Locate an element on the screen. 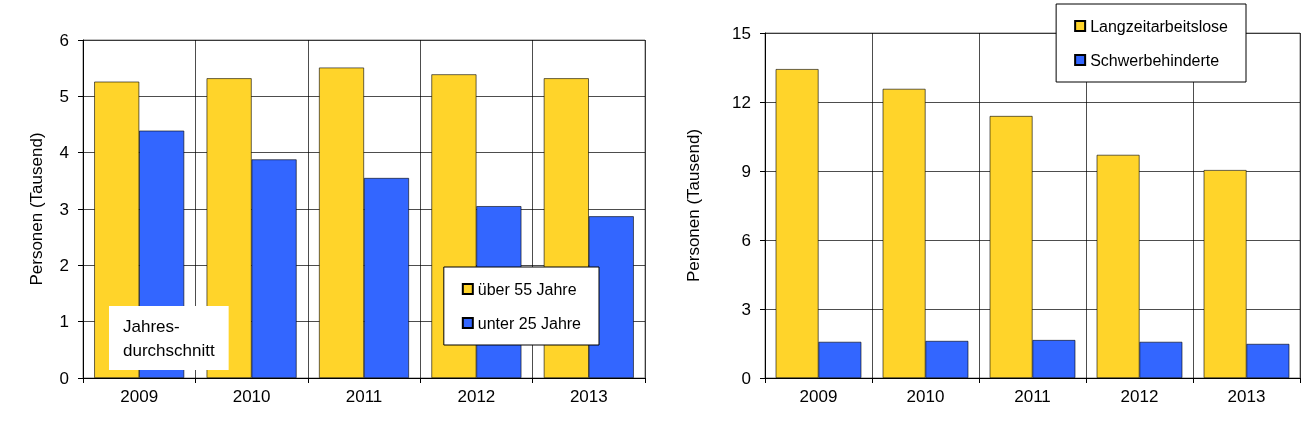 This screenshot has height=423, width=1314. legend-label: Schwerbehinderte is located at coordinates (1155, 60).